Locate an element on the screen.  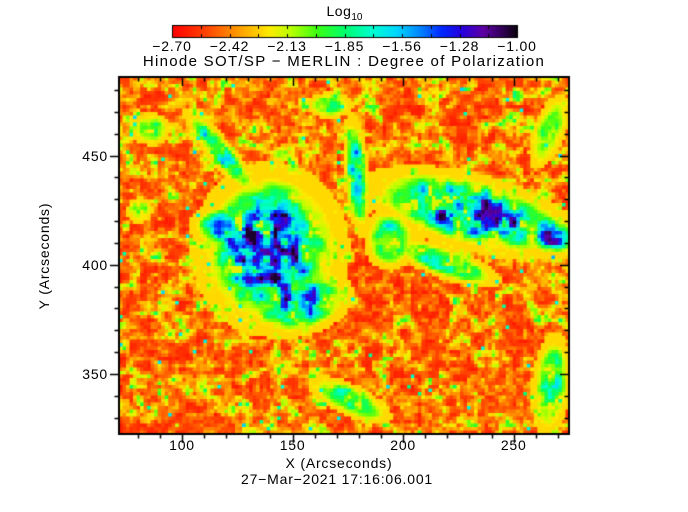
colorbar-tick-label: −1.85 is located at coordinates (344, 46).